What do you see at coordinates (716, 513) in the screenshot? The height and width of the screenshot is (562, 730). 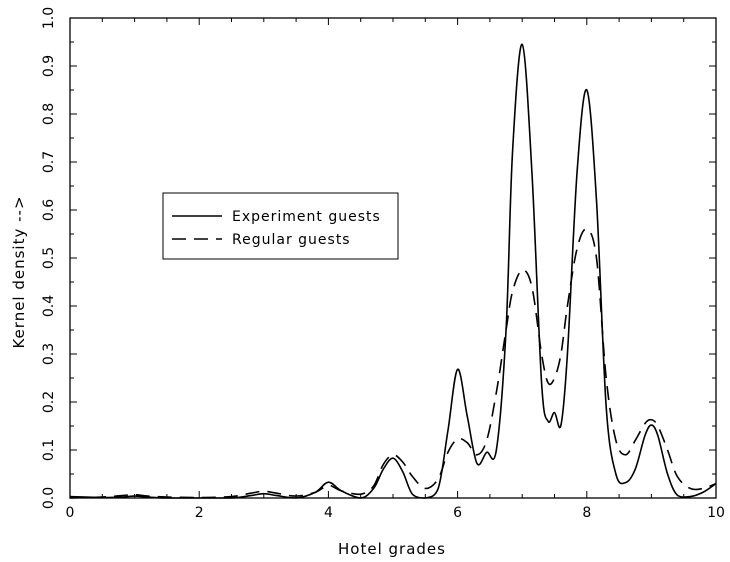 I see `x-tick-label: 10` at bounding box center [716, 513].